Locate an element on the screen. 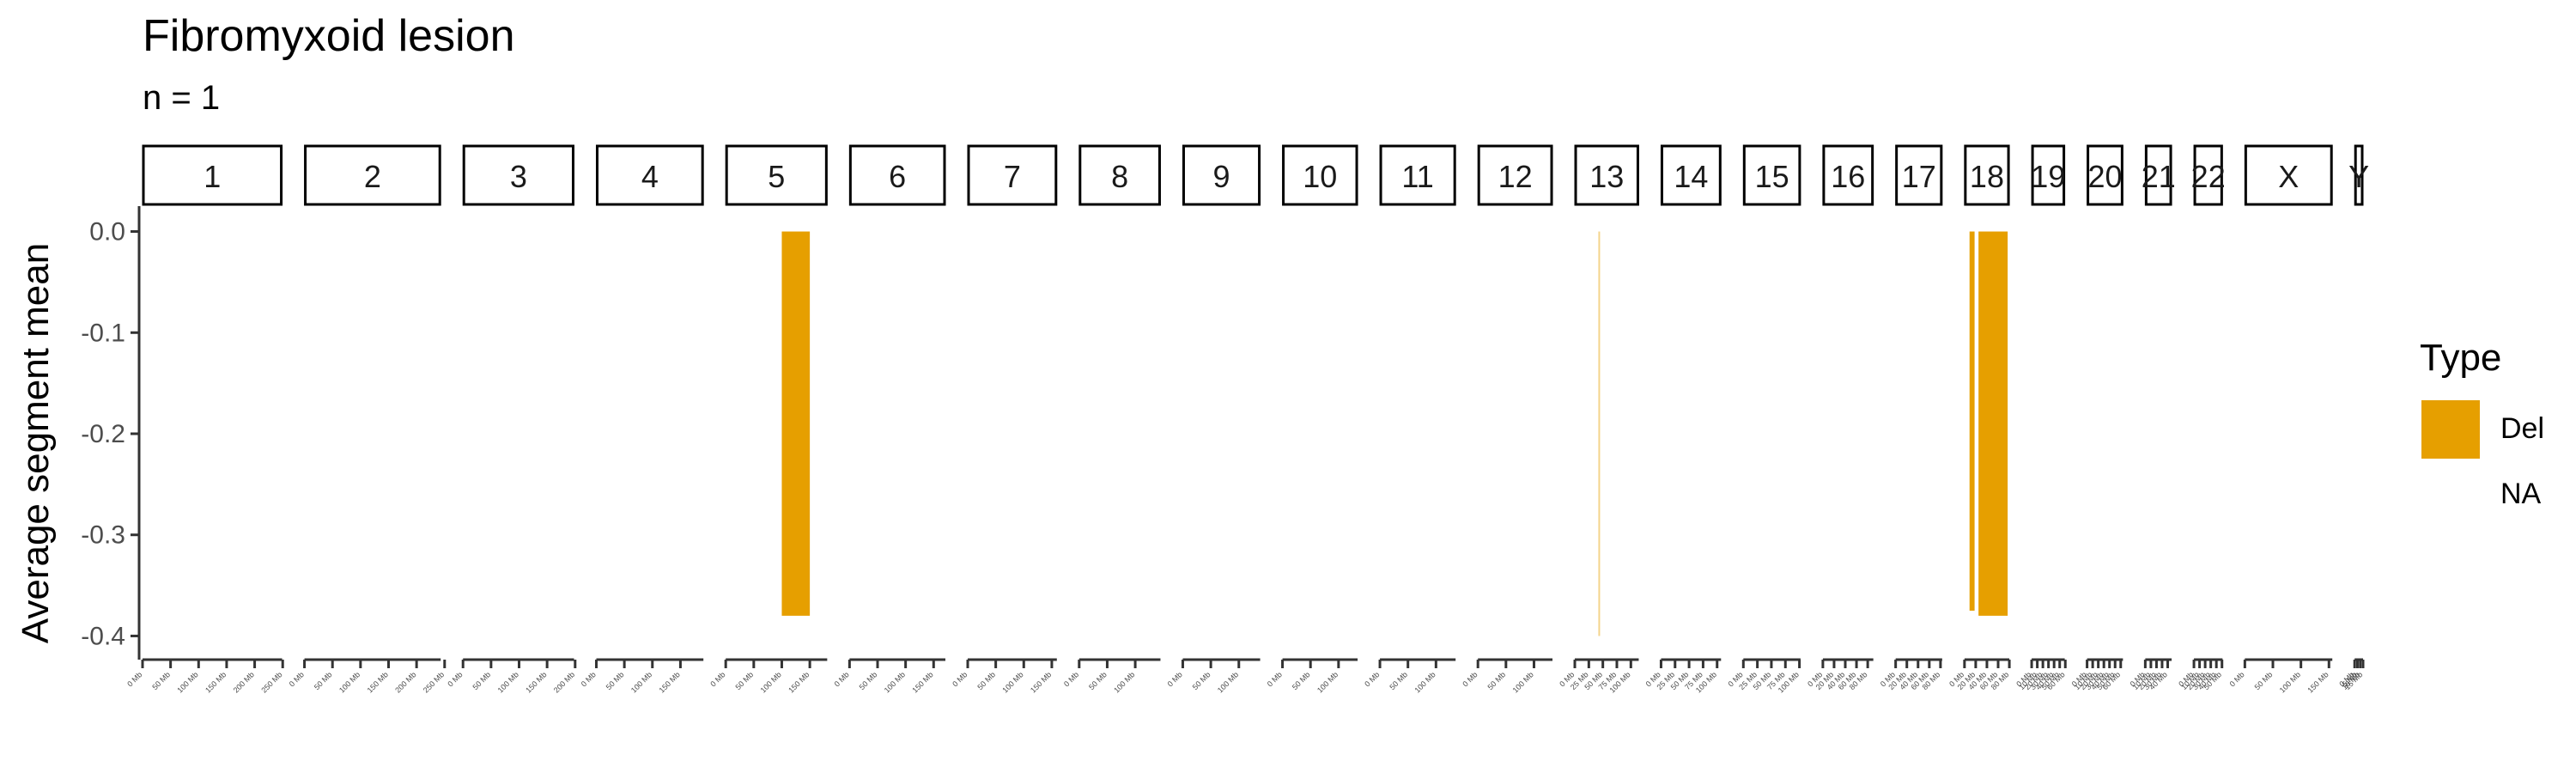 The image size is (2576, 773). y-tick-label: 0.0 is located at coordinates (107, 232).